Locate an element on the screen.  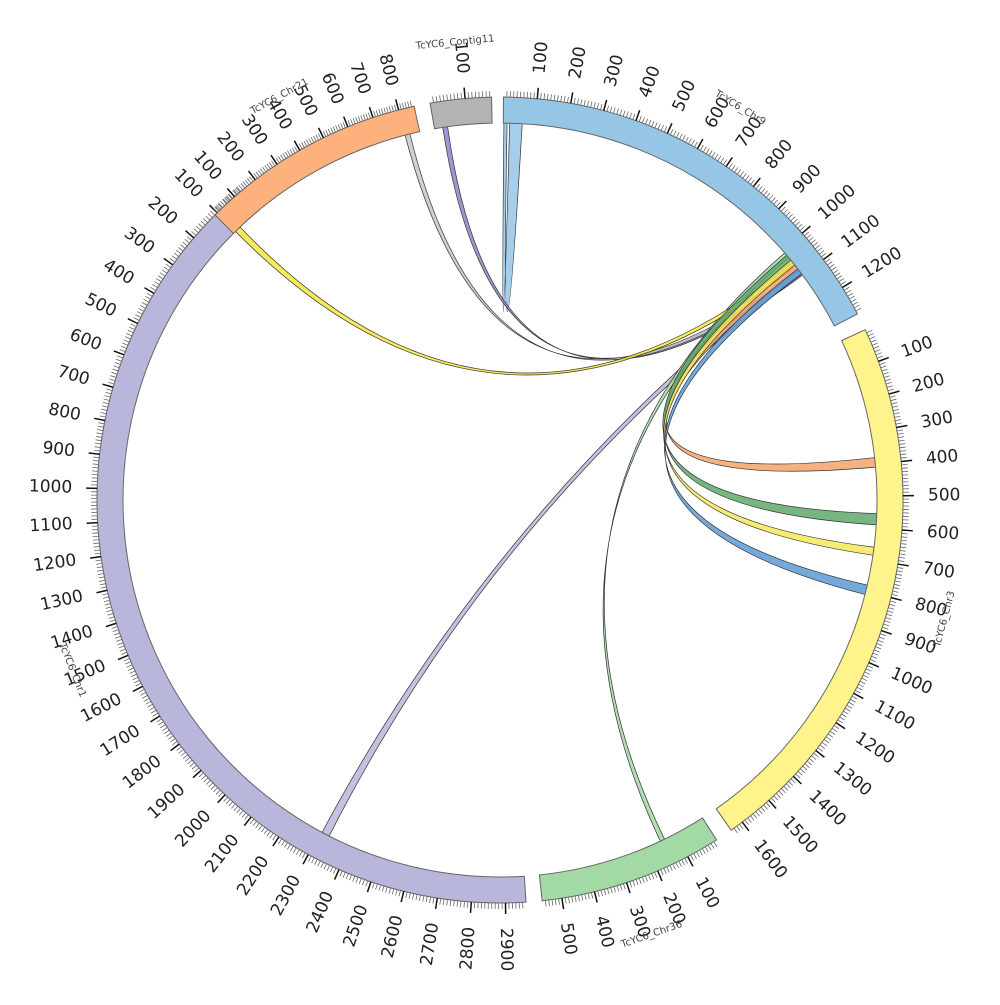
tick-label: 1900 is located at coordinates (167, 802).